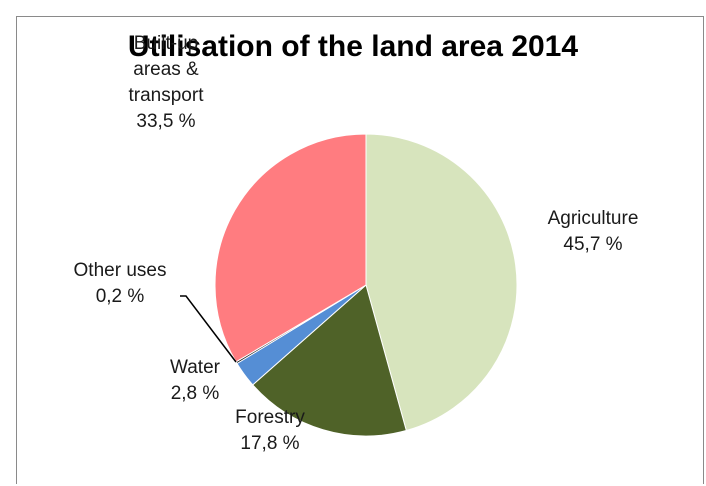  Describe the element at coordinates (593, 218) in the screenshot. I see `slice-name-label: Agriculture` at that location.